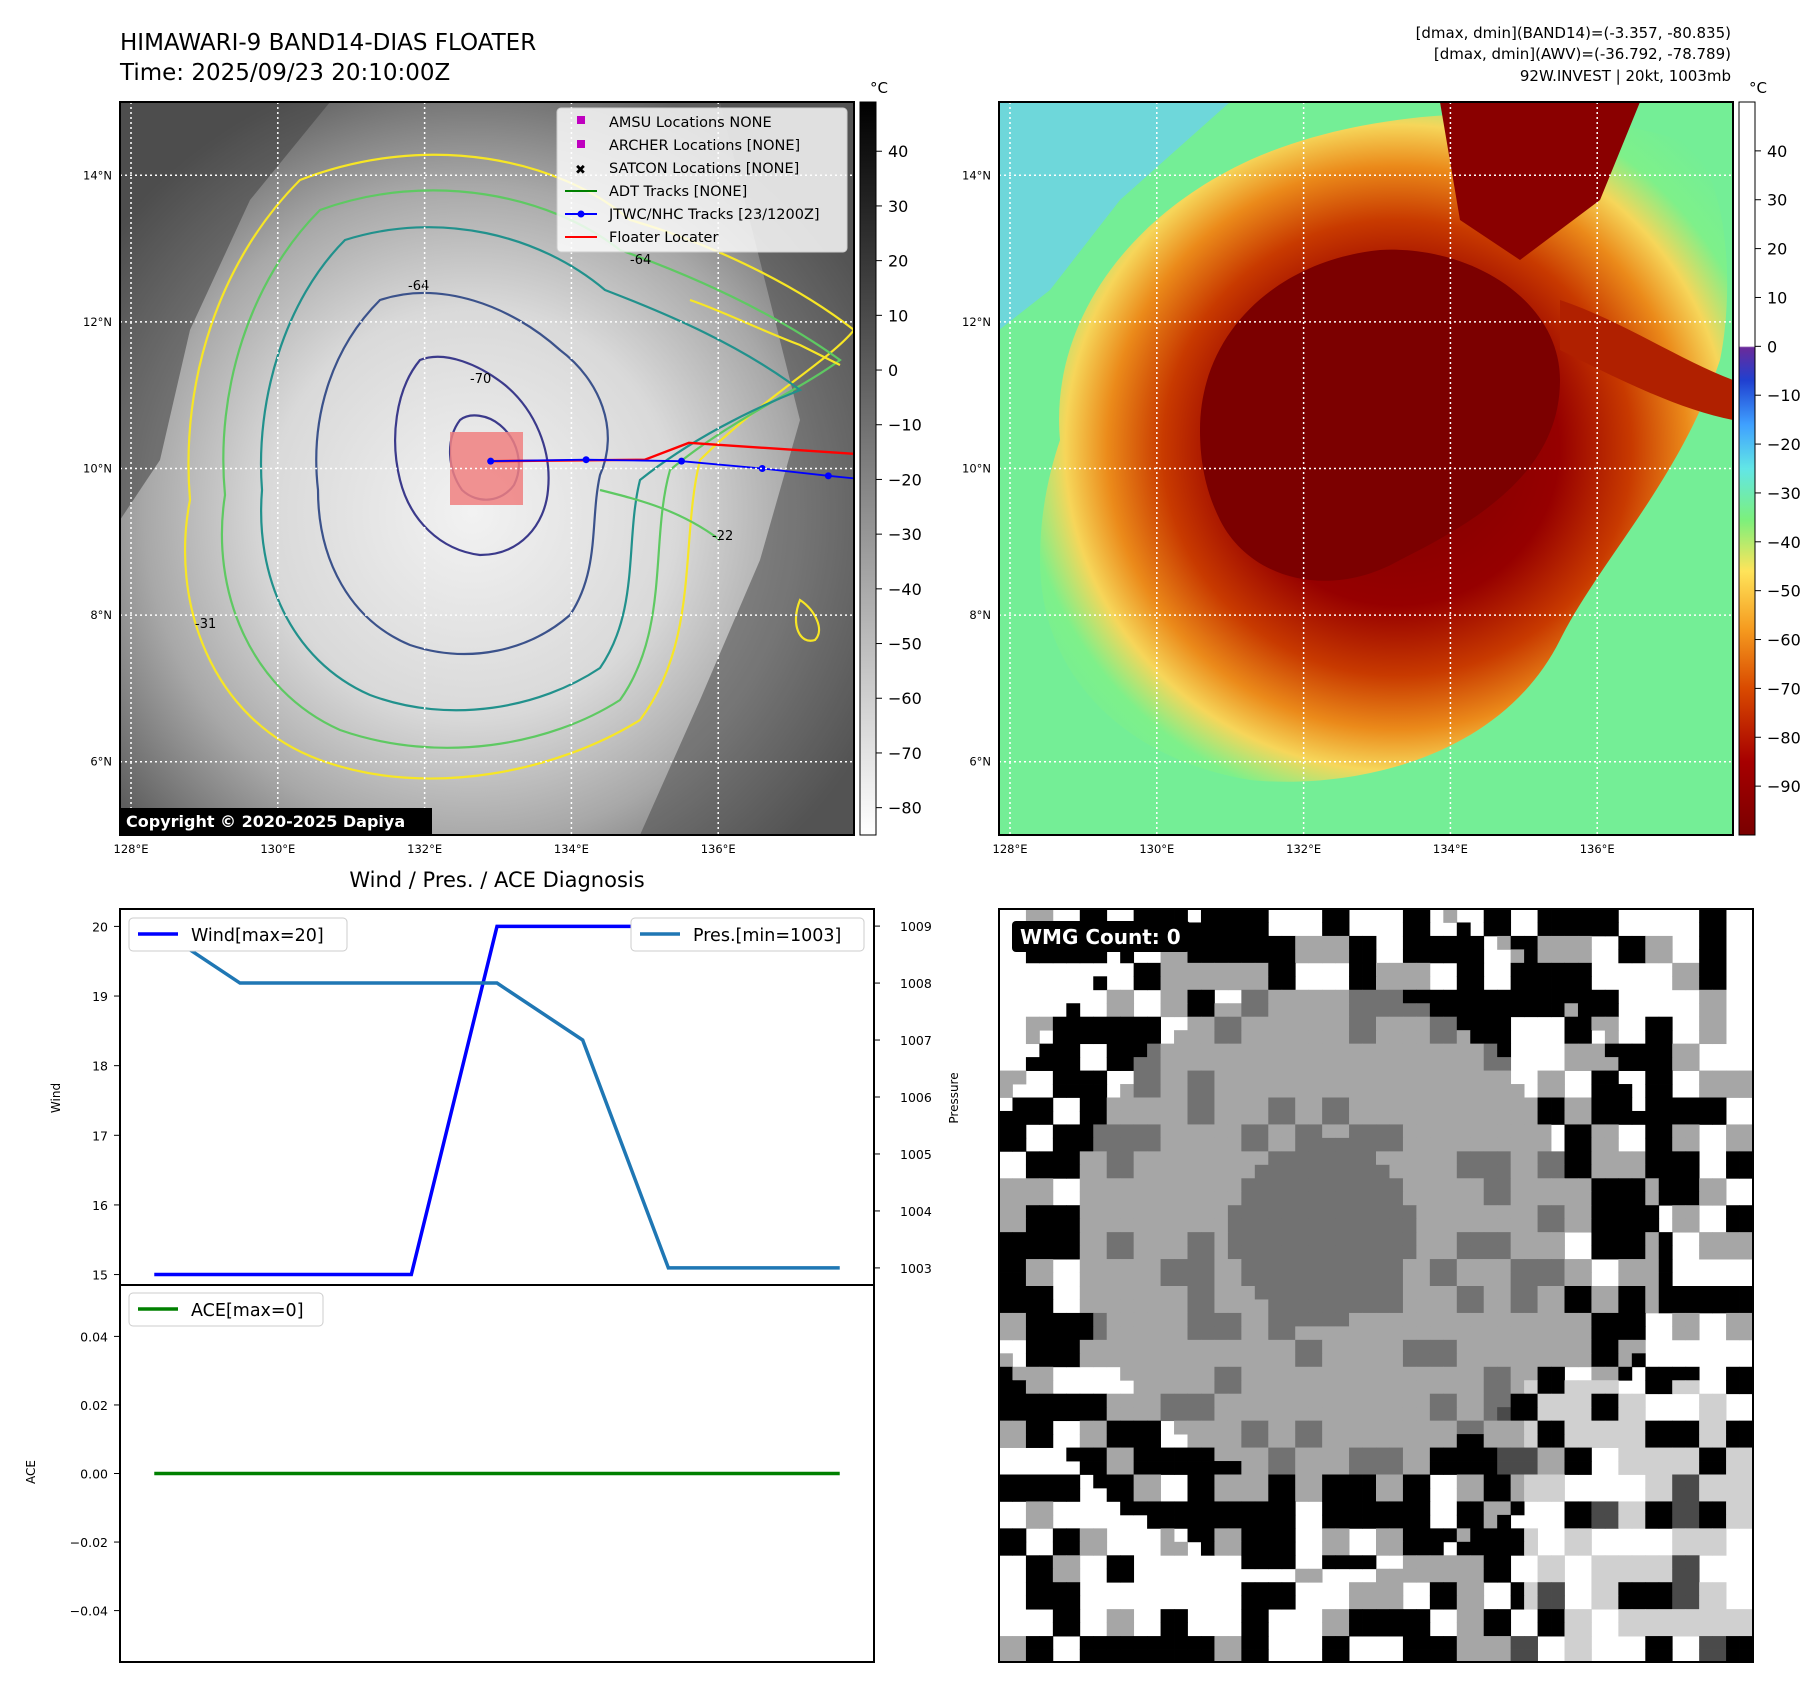 This screenshot has height=1690, width=1813. Describe the element at coordinates (1100, 937) in the screenshot. I see `wmg-count-label: WMG Count: 0` at that location.